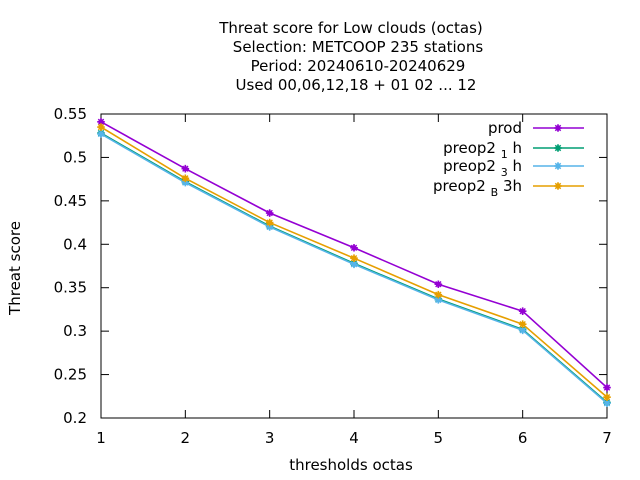 This screenshot has height=480, width=640. What do you see at coordinates (75, 157) in the screenshot?
I see `y-tick-label: 0.5` at bounding box center [75, 157].